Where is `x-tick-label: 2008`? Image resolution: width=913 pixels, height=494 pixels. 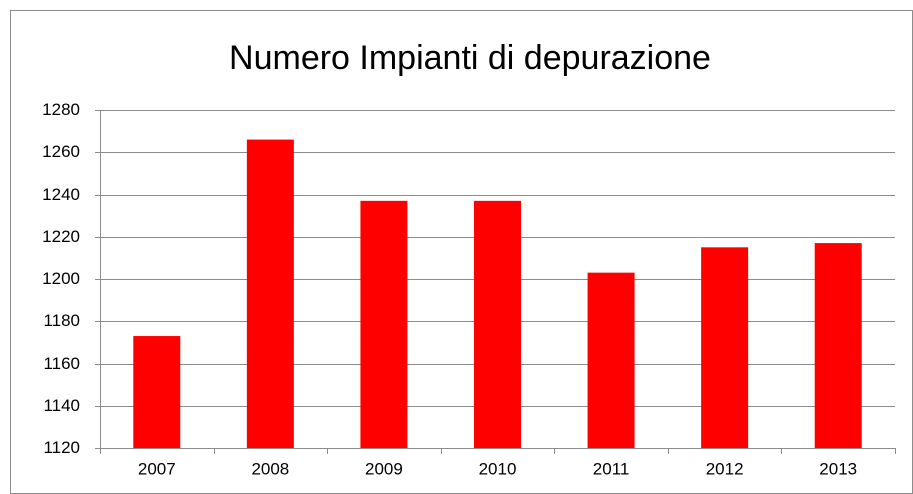
x-tick-label: 2008 is located at coordinates (270, 468).